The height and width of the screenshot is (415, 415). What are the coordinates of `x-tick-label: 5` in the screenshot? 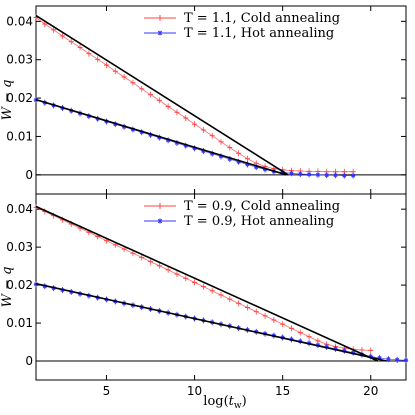 It's located at (107, 391).